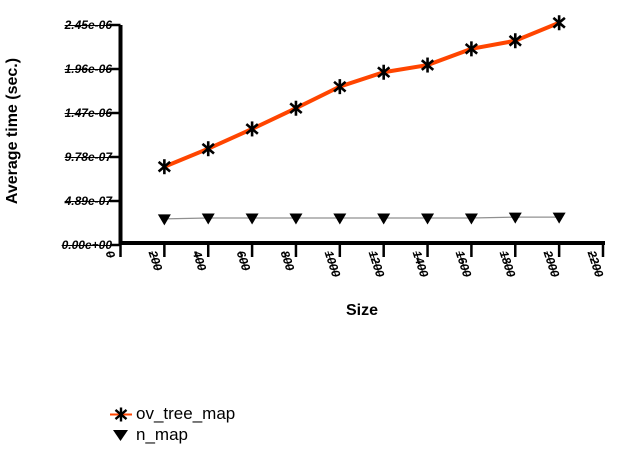 Image resolution: width=620 pixels, height=456 pixels. I want to click on legend-item-n-map: n_map, so click(172, 434).